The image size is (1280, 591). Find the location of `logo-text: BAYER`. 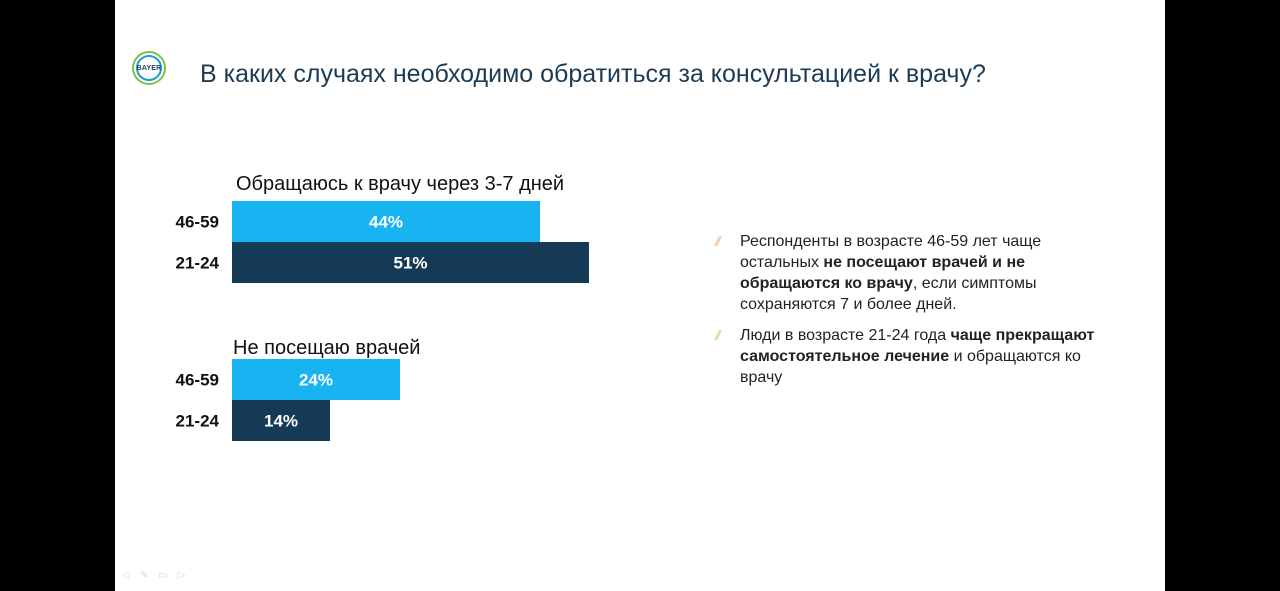

logo-text: BAYER is located at coordinates (149, 68).